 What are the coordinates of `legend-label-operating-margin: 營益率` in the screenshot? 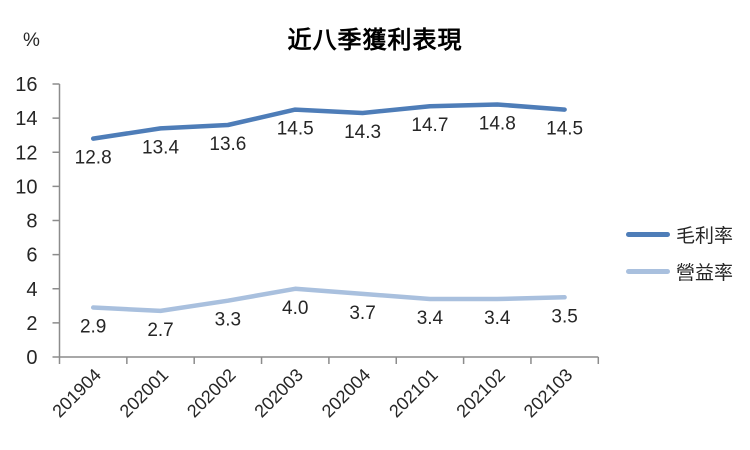 It's located at (705, 273).